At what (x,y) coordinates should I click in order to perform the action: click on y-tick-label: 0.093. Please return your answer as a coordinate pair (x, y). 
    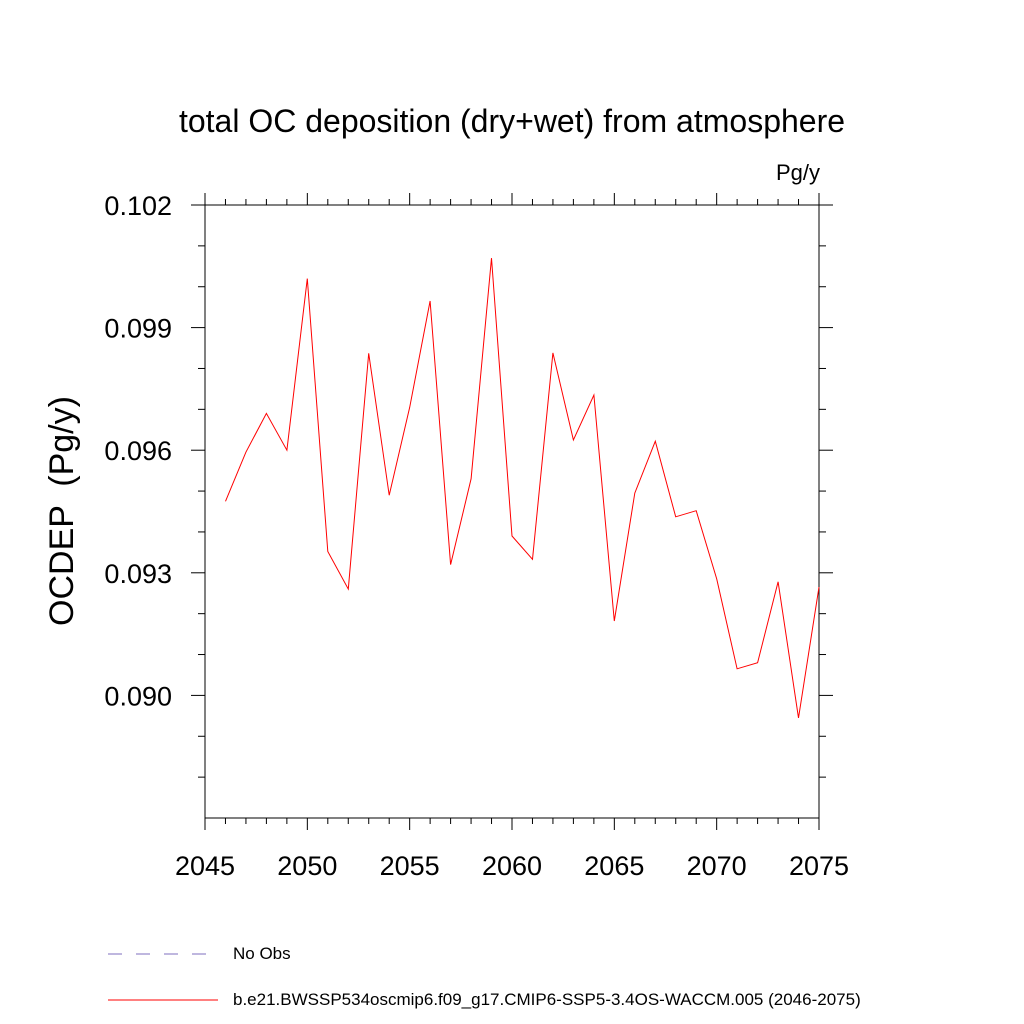
    Looking at the image, I should click on (138, 574).